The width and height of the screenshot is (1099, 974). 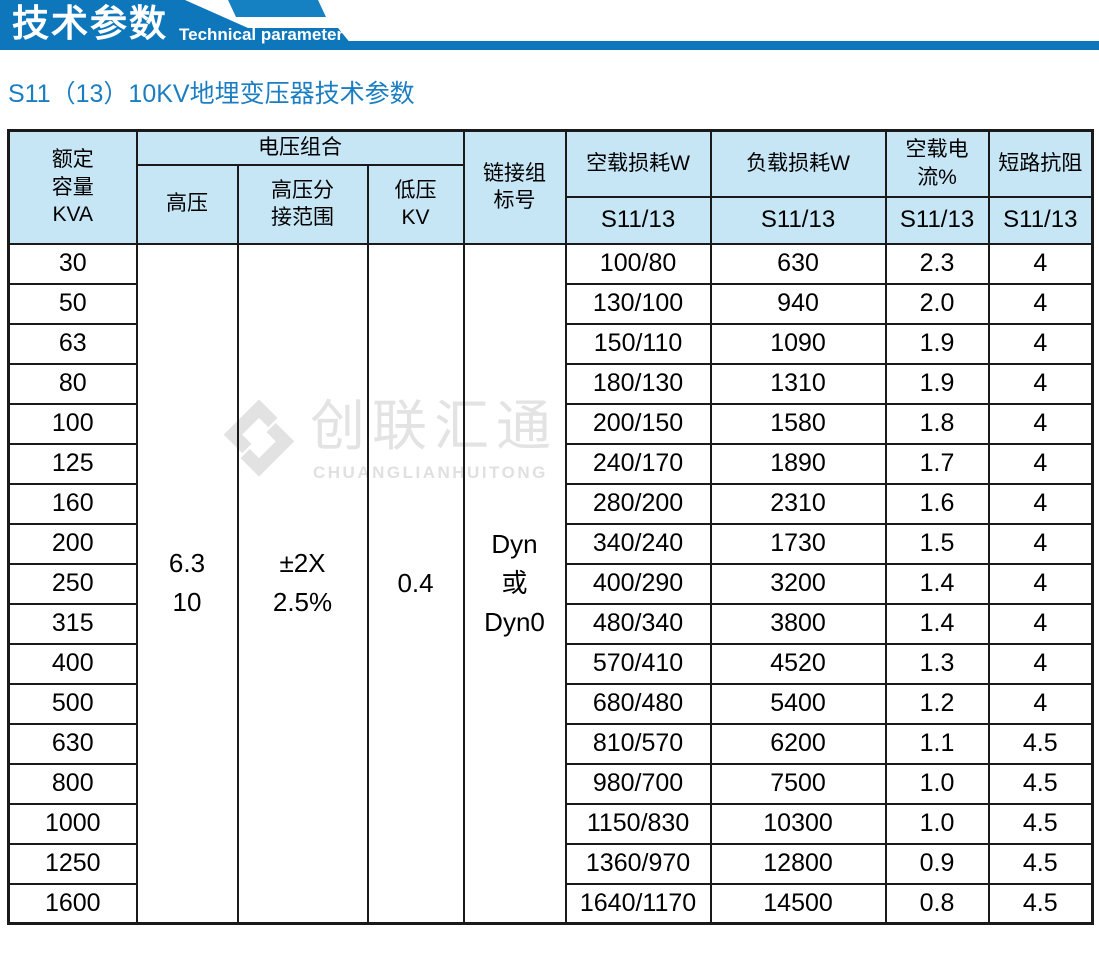 I want to click on cell-kva: 63, so click(x=72, y=343).